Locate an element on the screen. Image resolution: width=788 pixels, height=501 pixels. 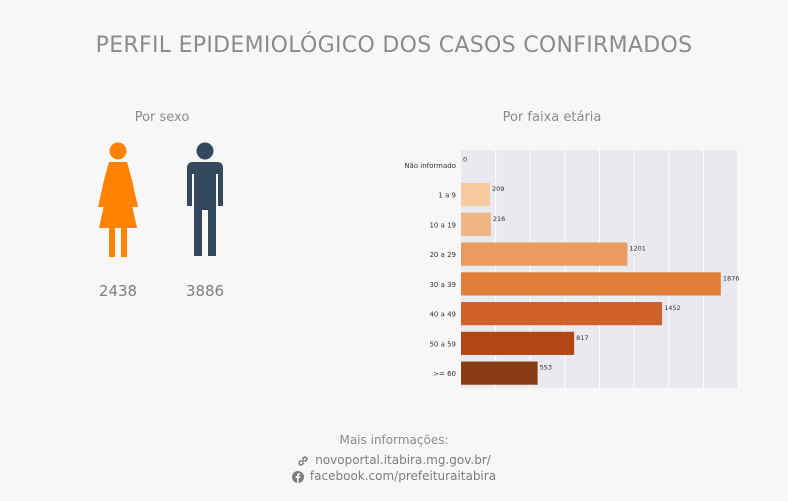
data-label: 216 is located at coordinates (499, 219).